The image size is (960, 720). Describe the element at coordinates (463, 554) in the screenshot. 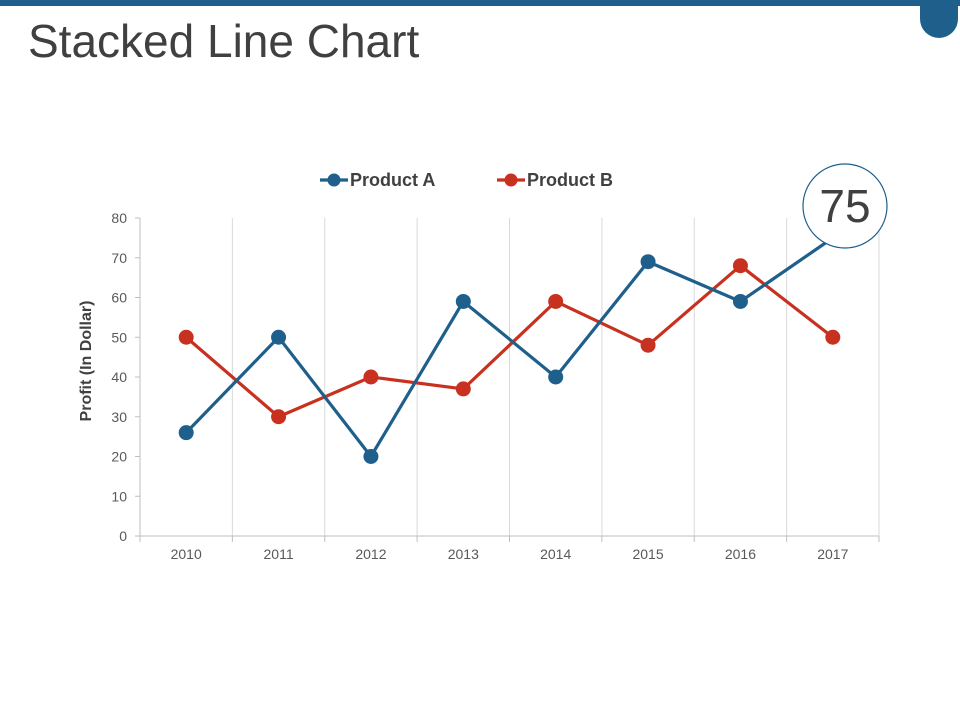

I see `x-tick-label: 2013` at that location.